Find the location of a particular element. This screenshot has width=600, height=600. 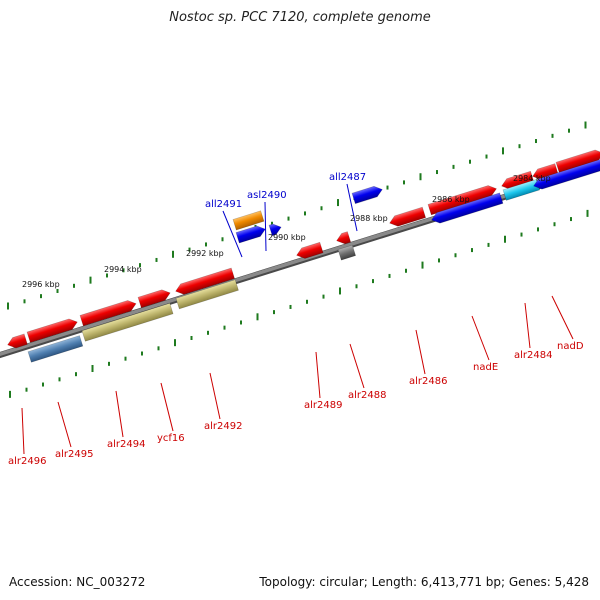

gene-label-all2491: all2491 is located at coordinates (223, 204).